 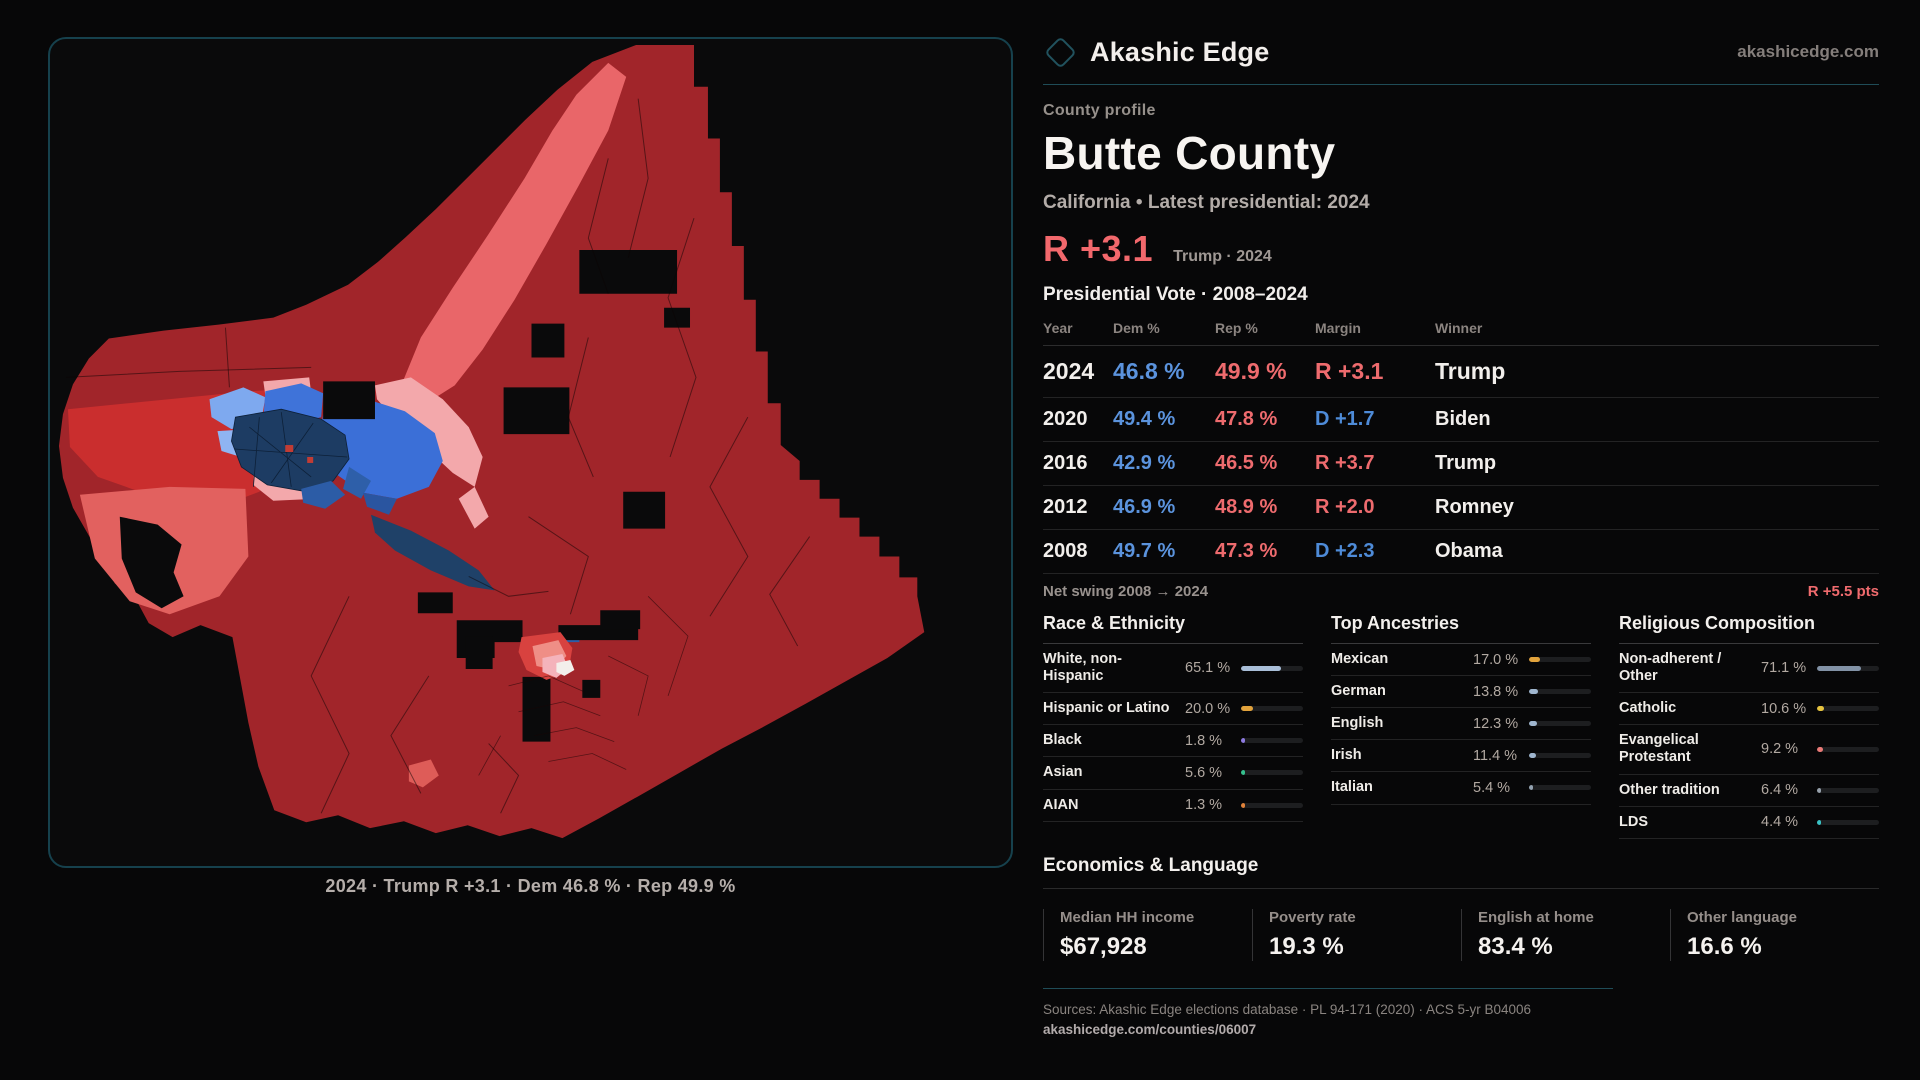 What do you see at coordinates (1565, 934) in the screenshot?
I see `stat-block: English at home 83.4 %` at bounding box center [1565, 934].